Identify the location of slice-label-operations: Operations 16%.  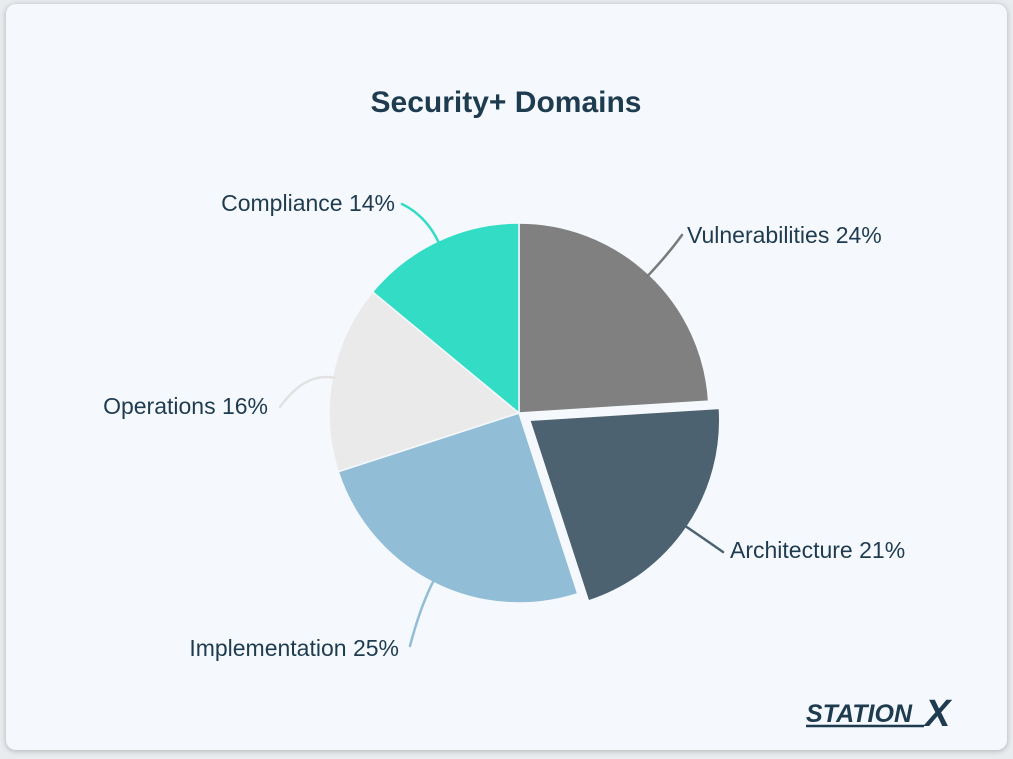
(185, 406).